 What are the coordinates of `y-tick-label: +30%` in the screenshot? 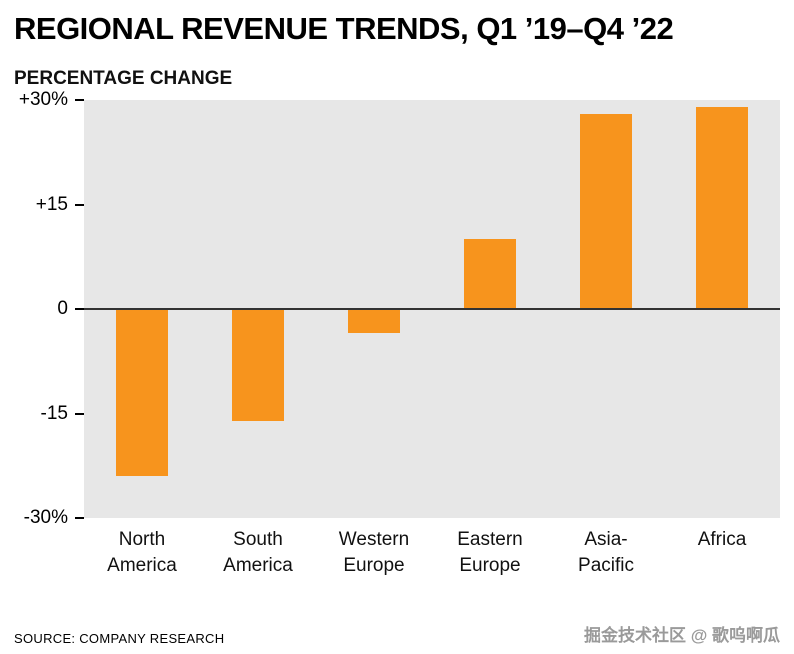 It's located at (43, 100).